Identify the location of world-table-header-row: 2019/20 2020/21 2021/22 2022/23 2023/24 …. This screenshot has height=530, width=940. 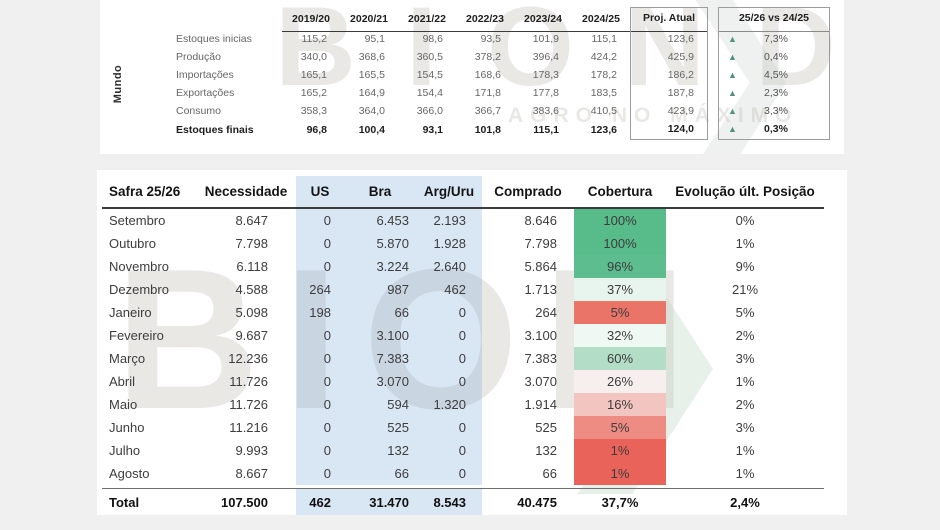
(486, 19).